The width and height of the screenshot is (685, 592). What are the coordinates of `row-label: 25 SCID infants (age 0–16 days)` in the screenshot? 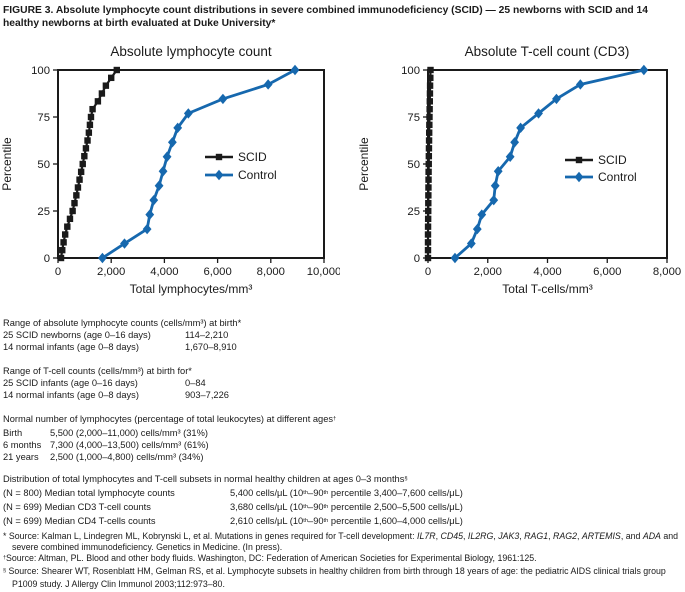 It's located at (70, 383).